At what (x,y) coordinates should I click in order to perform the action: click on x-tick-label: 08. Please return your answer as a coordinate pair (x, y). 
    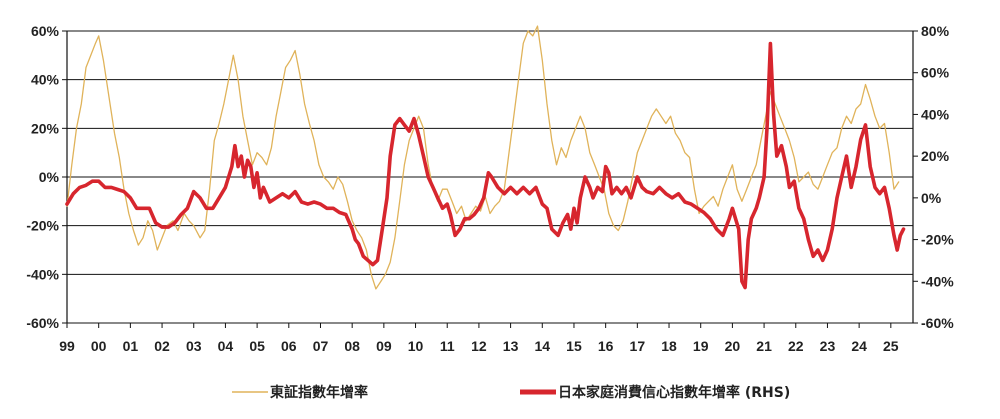
    Looking at the image, I should click on (352, 346).